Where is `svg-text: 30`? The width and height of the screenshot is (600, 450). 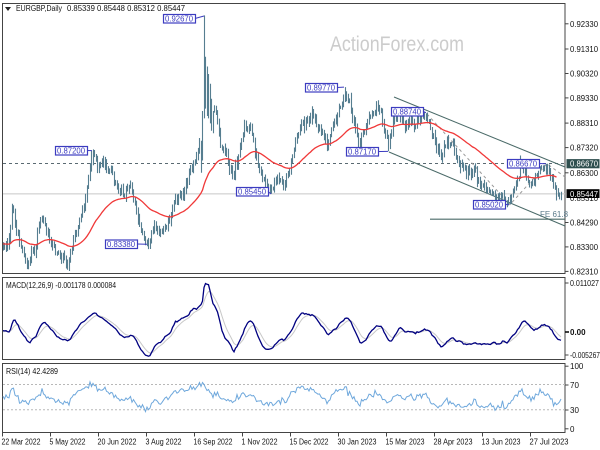
svg-text: 30 is located at coordinates (574, 410).